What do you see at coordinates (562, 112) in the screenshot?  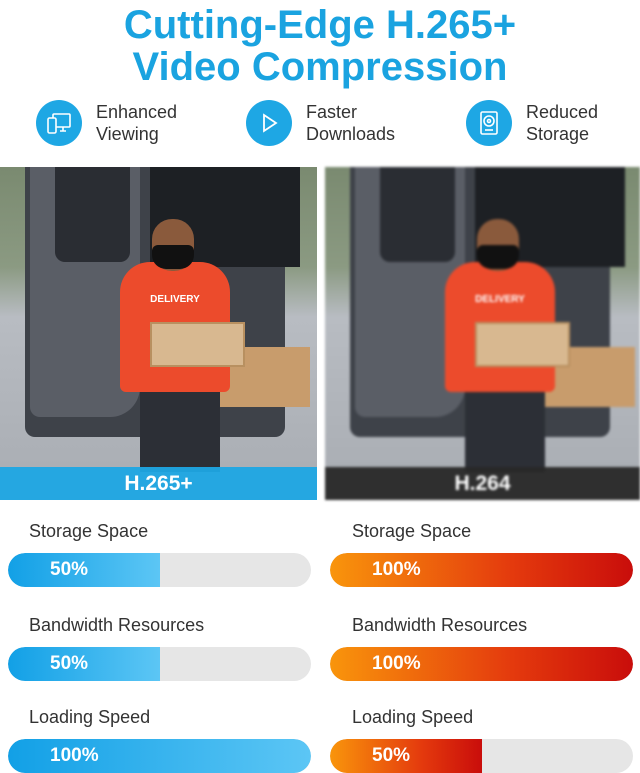 I see `feature-label: Reduced` at bounding box center [562, 112].